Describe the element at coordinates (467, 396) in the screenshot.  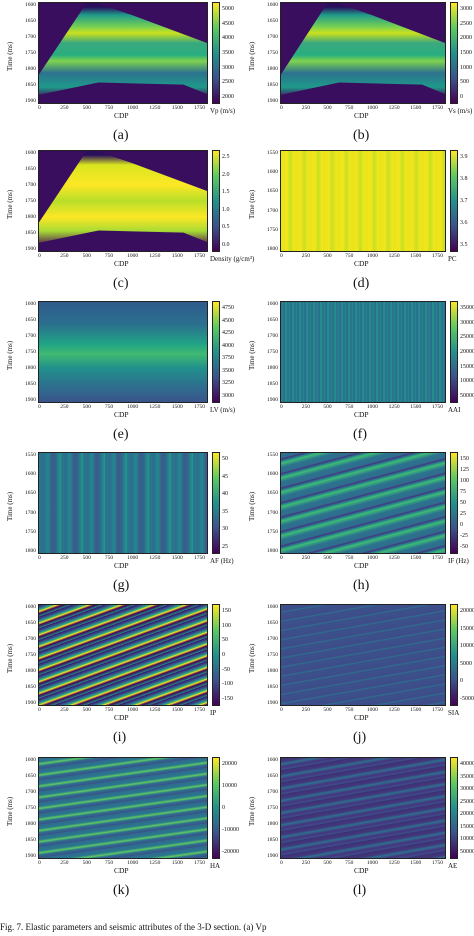
I see `panel-f-colorbar-tick: 50000` at that location.